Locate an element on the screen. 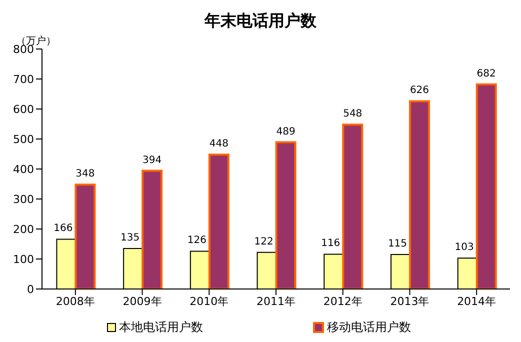  y-tick-label: 600 is located at coordinates (23, 109).